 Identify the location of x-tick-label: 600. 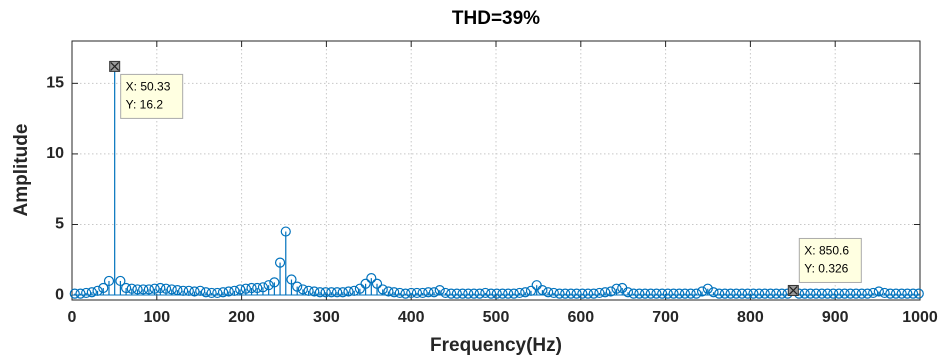
(580, 317).